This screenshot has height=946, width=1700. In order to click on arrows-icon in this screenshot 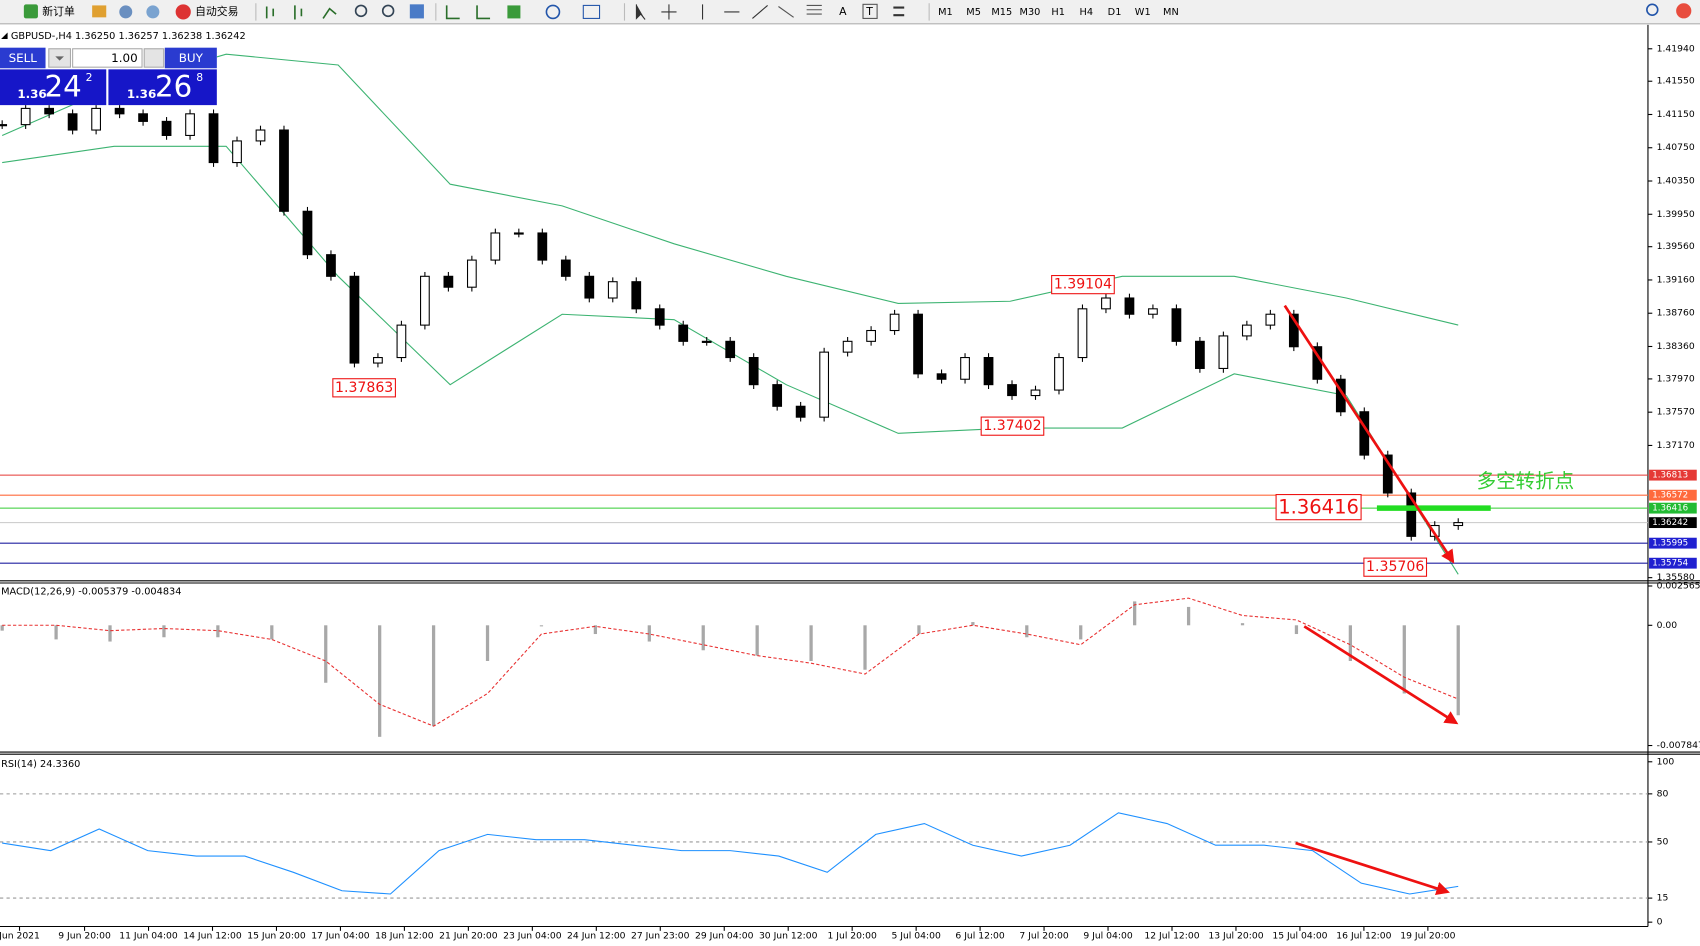, I will do `click(899, 11)`.